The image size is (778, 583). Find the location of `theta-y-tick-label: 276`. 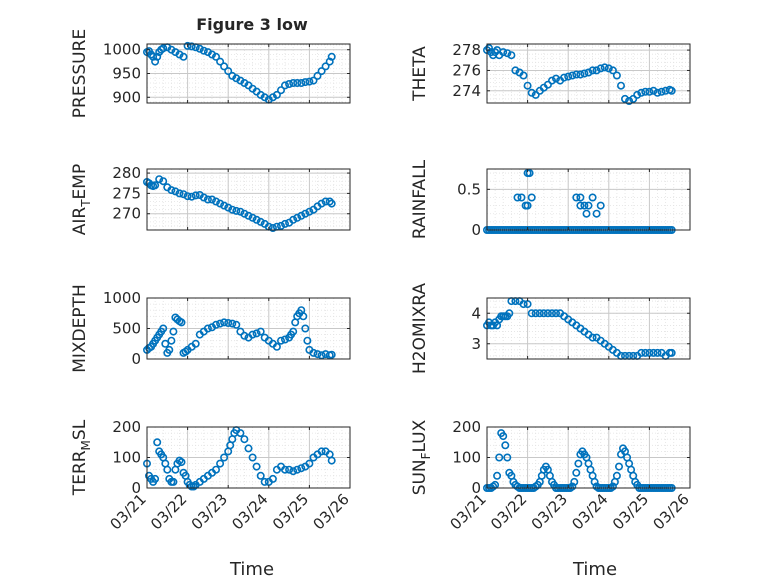

theta-y-tick-label: 276 is located at coordinates (466, 70).